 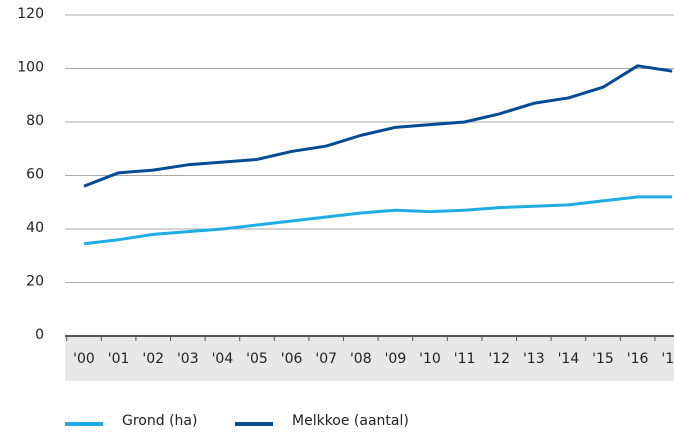 What do you see at coordinates (153, 359) in the screenshot?
I see `x-tick-label: '02` at bounding box center [153, 359].